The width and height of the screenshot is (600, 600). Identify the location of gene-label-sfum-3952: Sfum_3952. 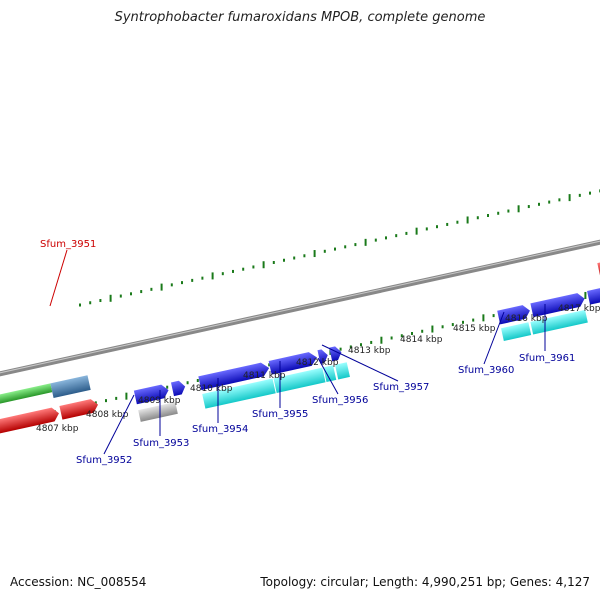
(104, 460).